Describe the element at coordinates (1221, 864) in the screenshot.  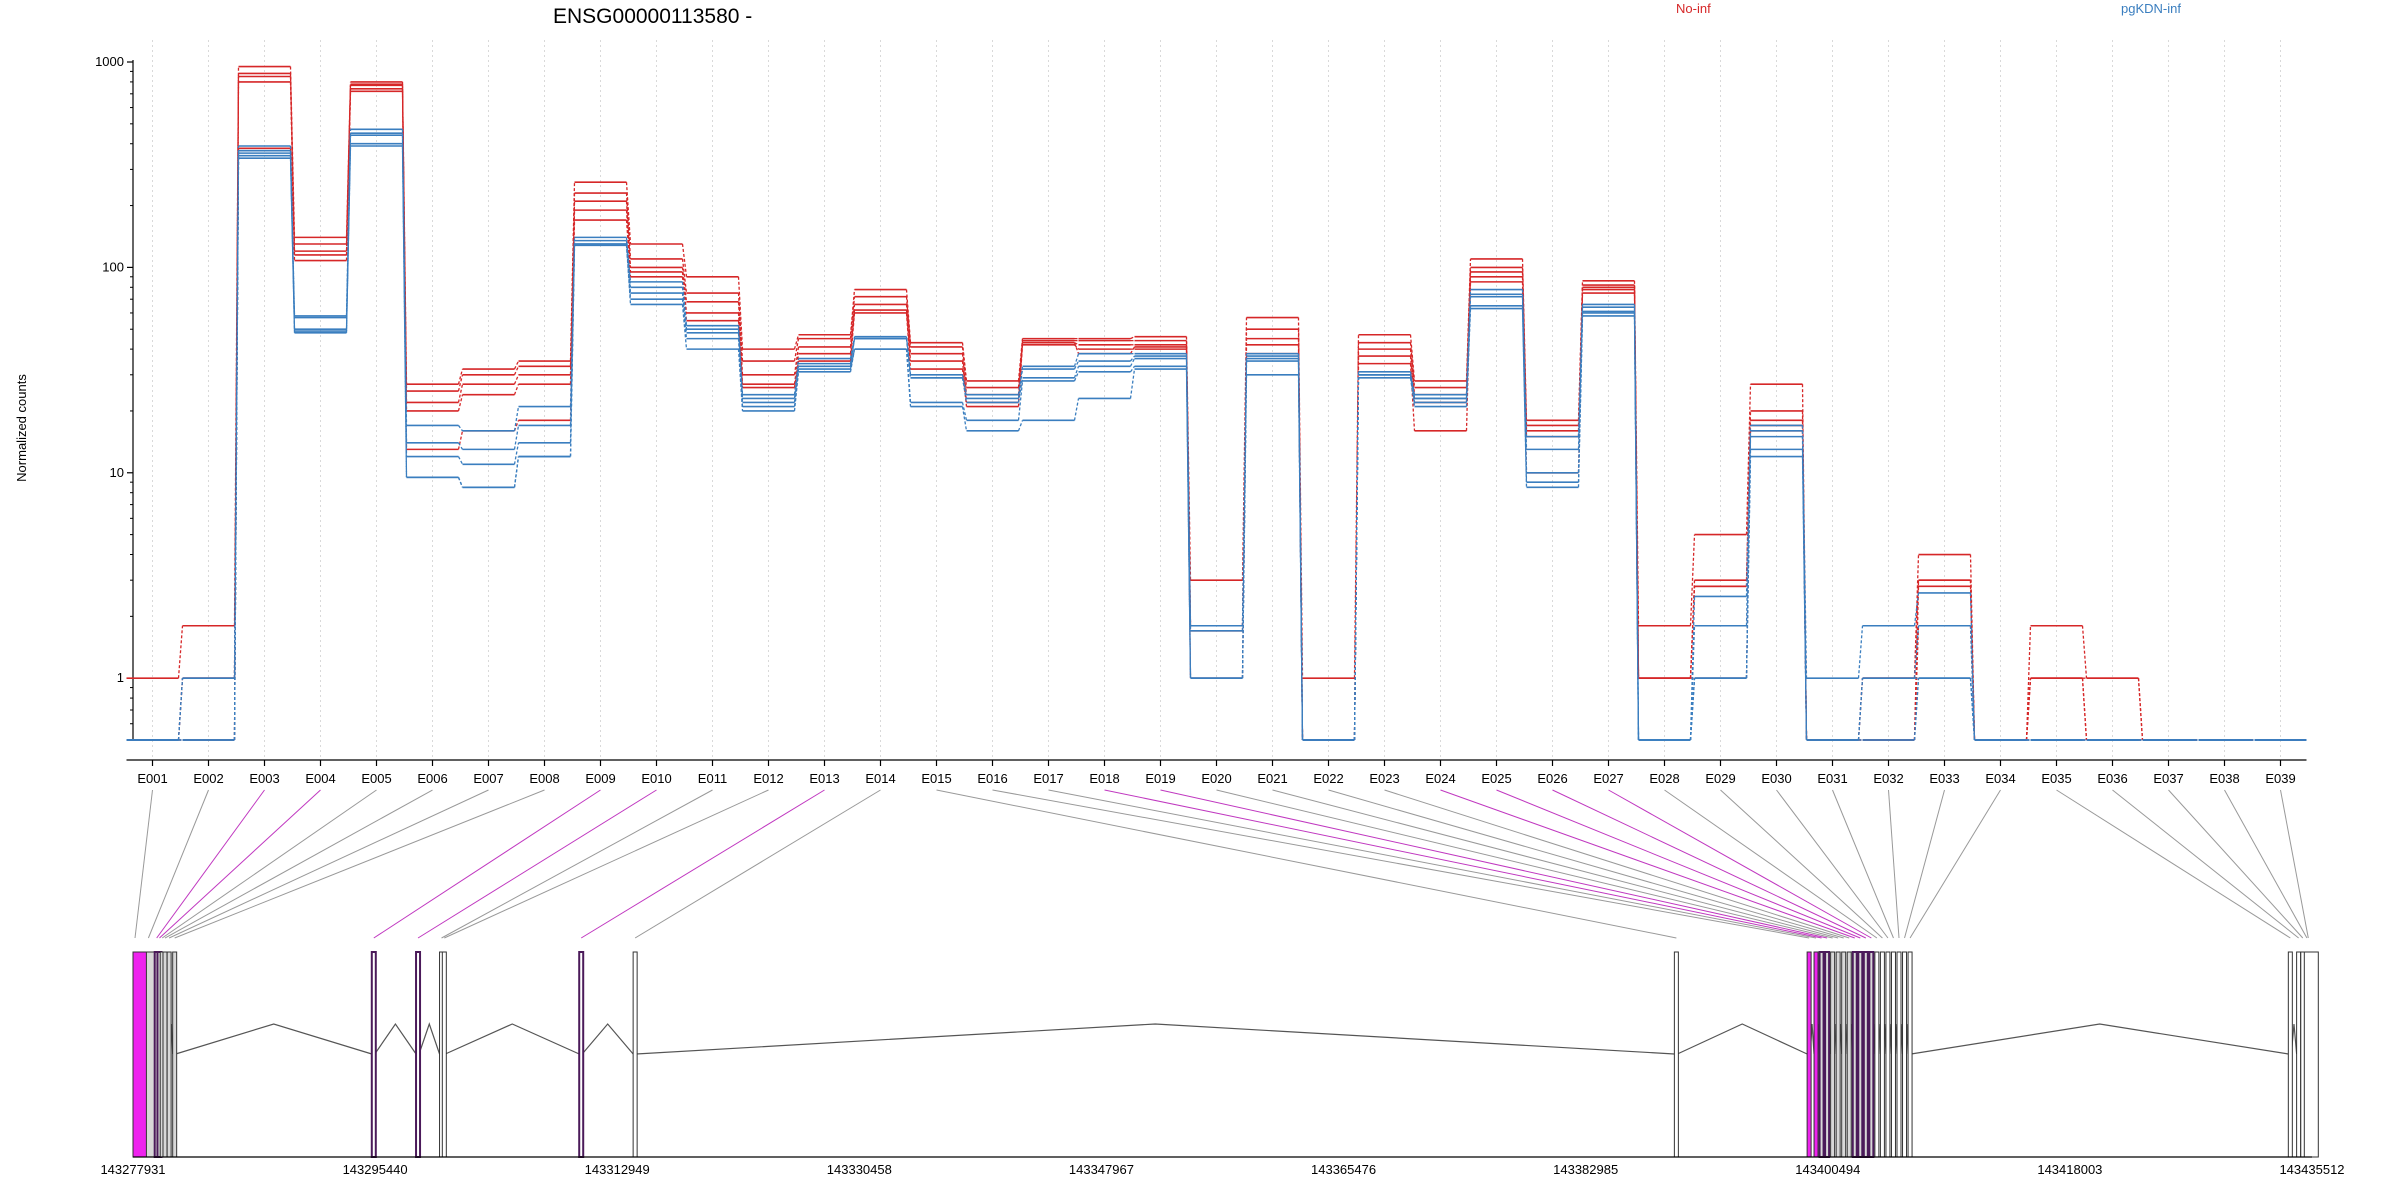
I see `exon-link-lines` at that location.